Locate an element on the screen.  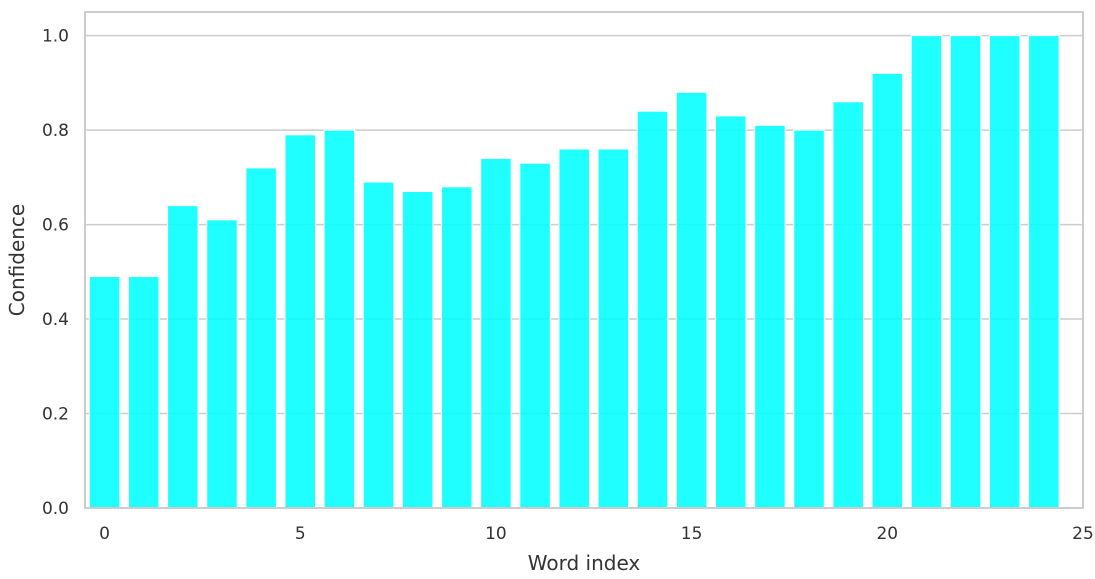
y-tick-label: 1.0 is located at coordinates (55, 37).